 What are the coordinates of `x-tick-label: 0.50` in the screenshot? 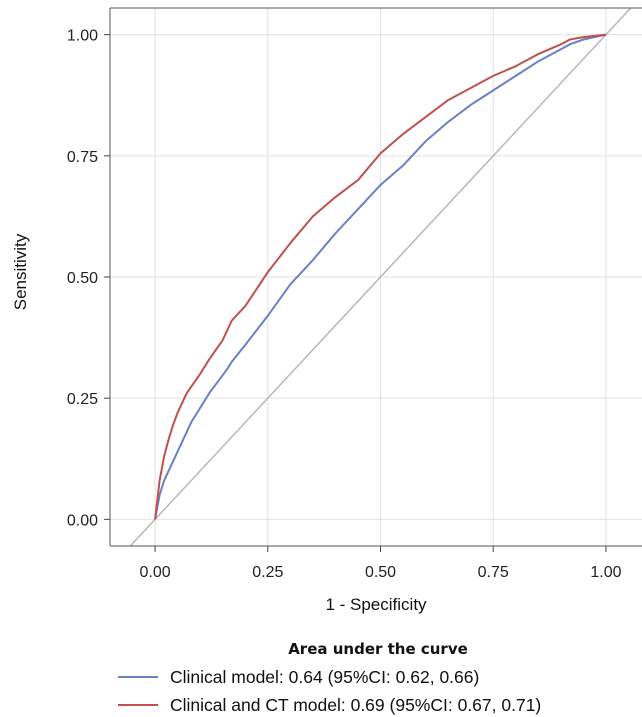 It's located at (380, 572).